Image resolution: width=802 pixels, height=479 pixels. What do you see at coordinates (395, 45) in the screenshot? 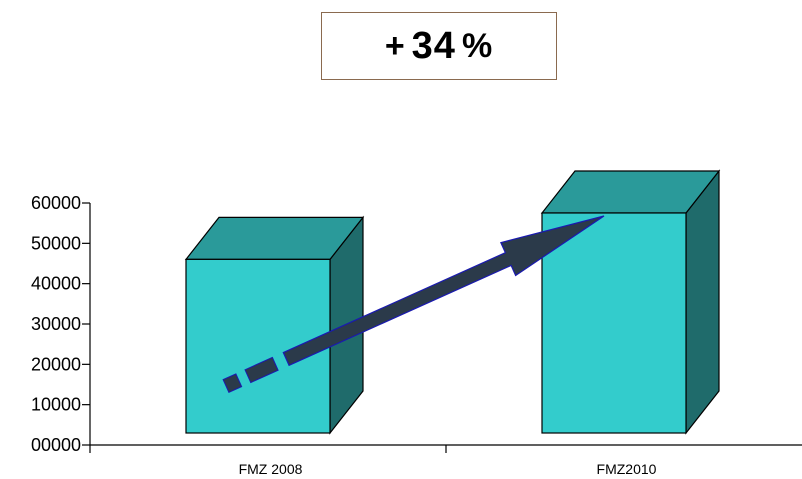
I see `growth-sign: +` at bounding box center [395, 45].